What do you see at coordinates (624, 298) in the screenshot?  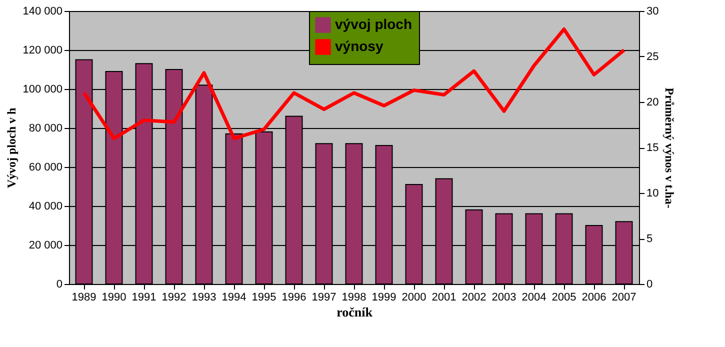 I see `x-tick-label: 2007` at bounding box center [624, 298].